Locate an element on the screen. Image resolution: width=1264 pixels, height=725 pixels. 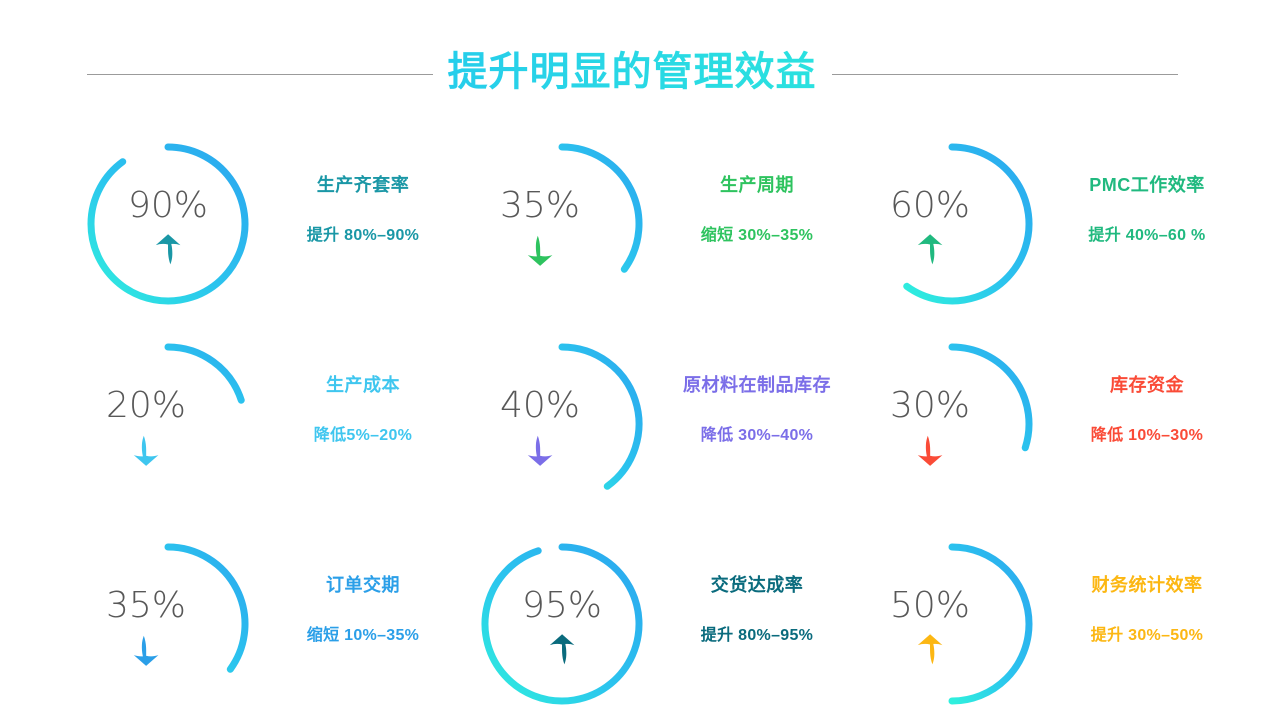
progress-ring: 30% is located at coordinates (952, 425).